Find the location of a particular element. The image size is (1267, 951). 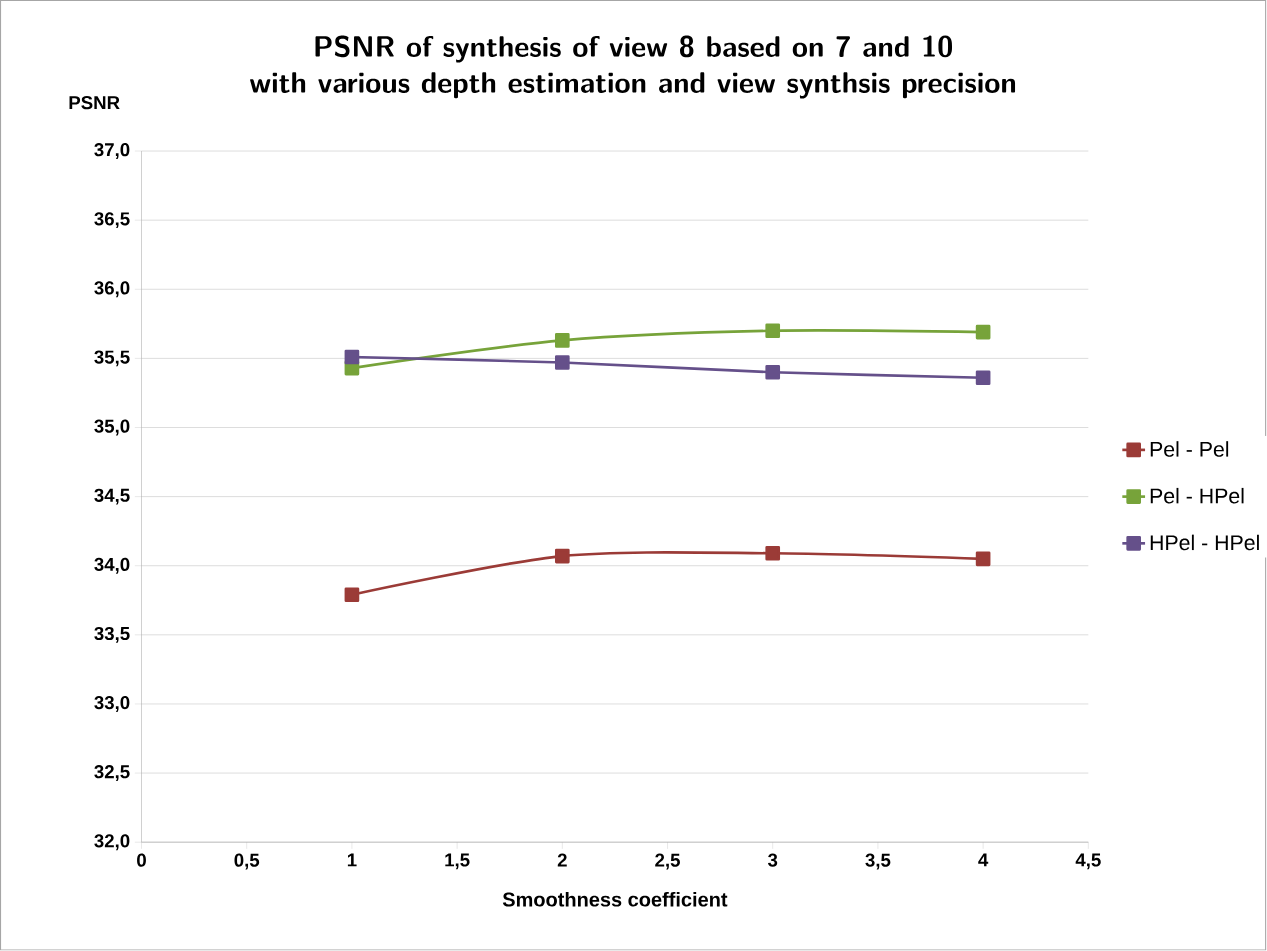

y-tick-label: 36,0 is located at coordinates (112, 289).